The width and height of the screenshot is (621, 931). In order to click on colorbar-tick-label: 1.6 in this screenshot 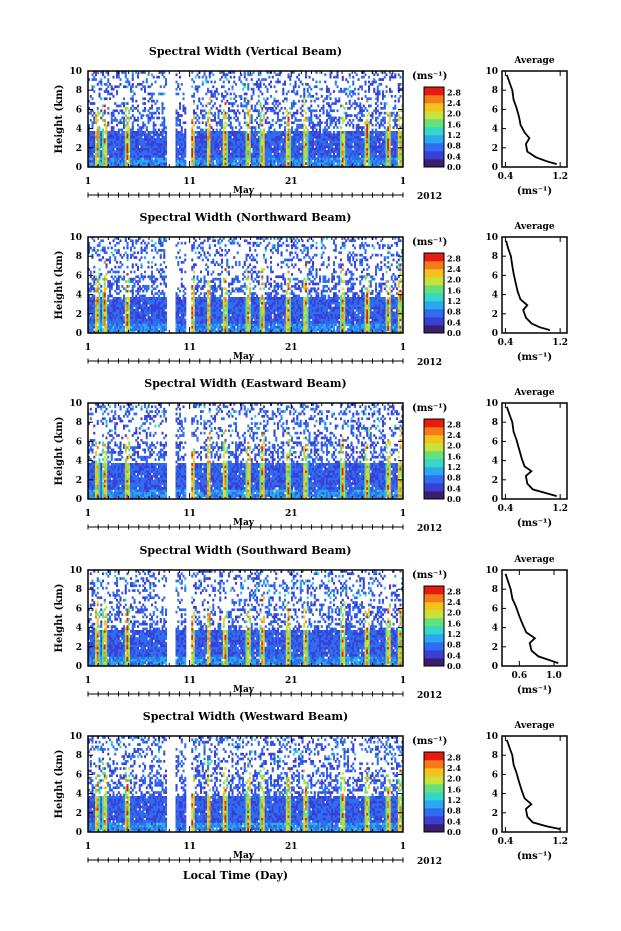, I will do `click(454, 124)`.